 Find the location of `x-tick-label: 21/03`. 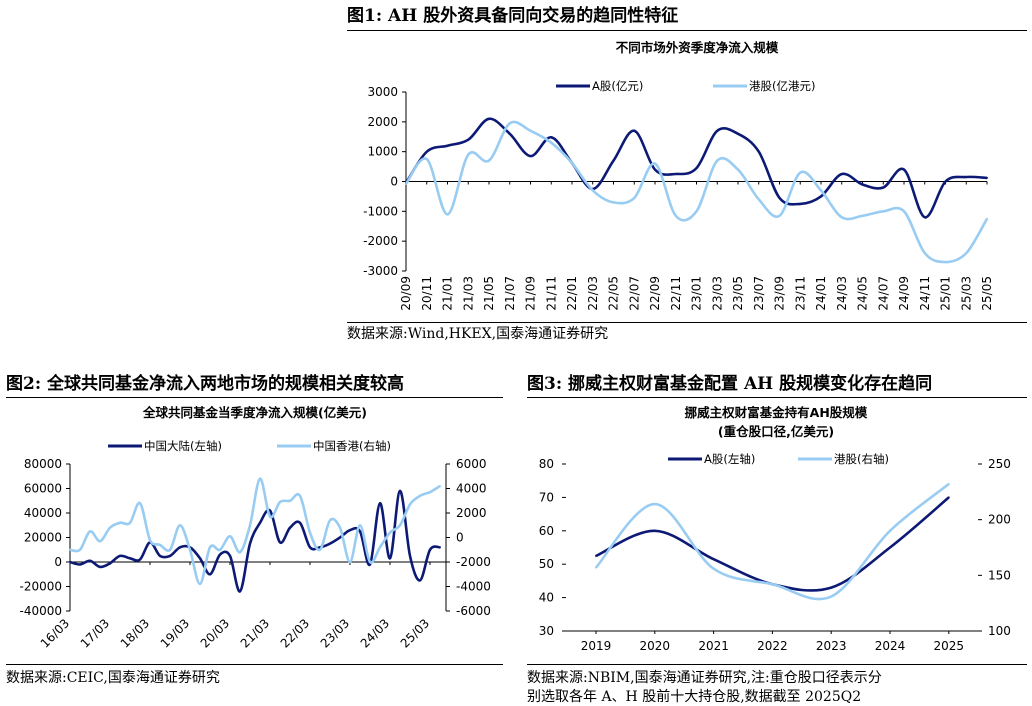

x-tick-label: 21/03 is located at coordinates (468, 293).